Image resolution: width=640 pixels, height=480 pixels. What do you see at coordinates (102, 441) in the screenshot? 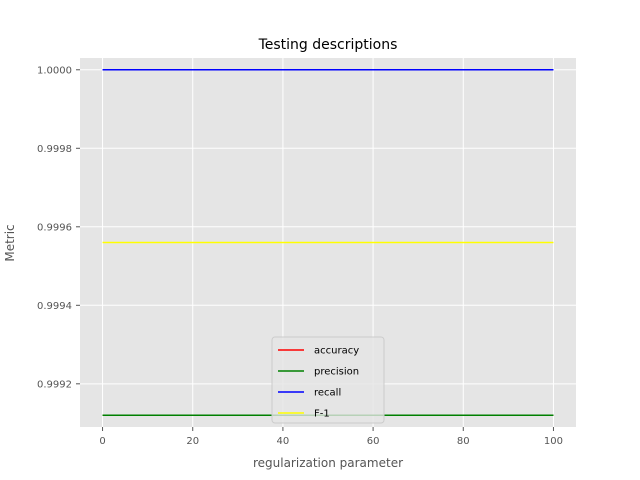
I see `x-tick-label: 0` at bounding box center [102, 441].